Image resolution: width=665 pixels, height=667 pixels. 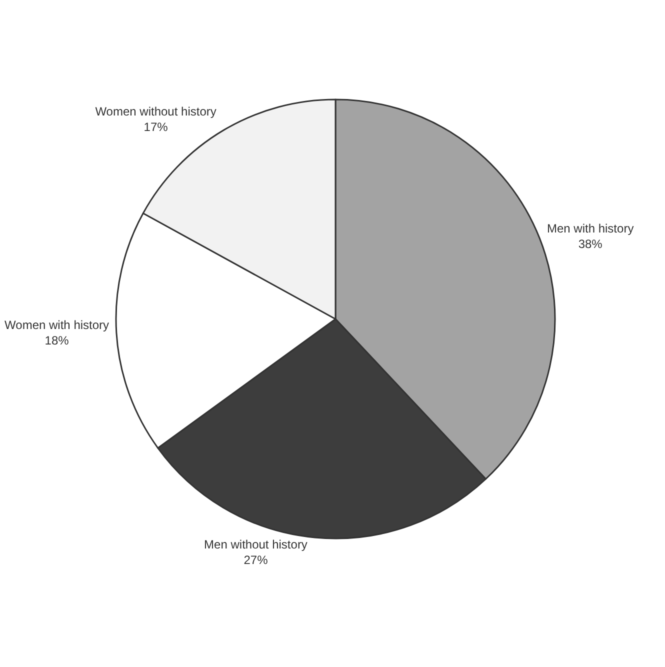 I want to click on data-label: 18%, so click(x=57, y=341).